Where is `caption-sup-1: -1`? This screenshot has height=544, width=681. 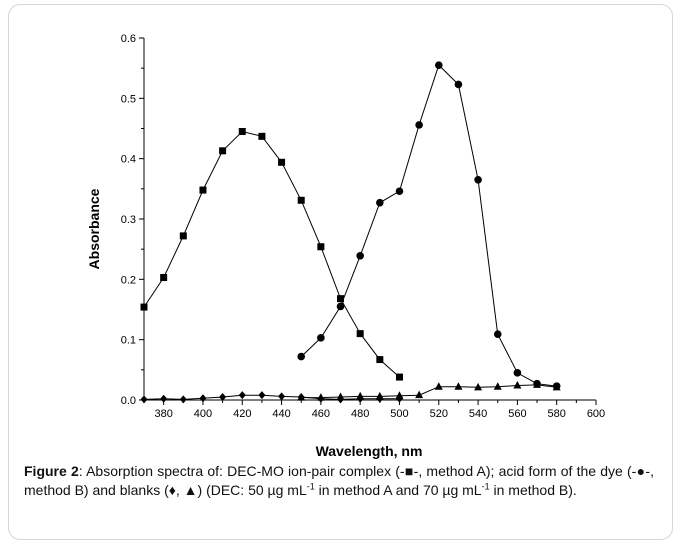
caption-sup-1: -1 is located at coordinates (310, 486).